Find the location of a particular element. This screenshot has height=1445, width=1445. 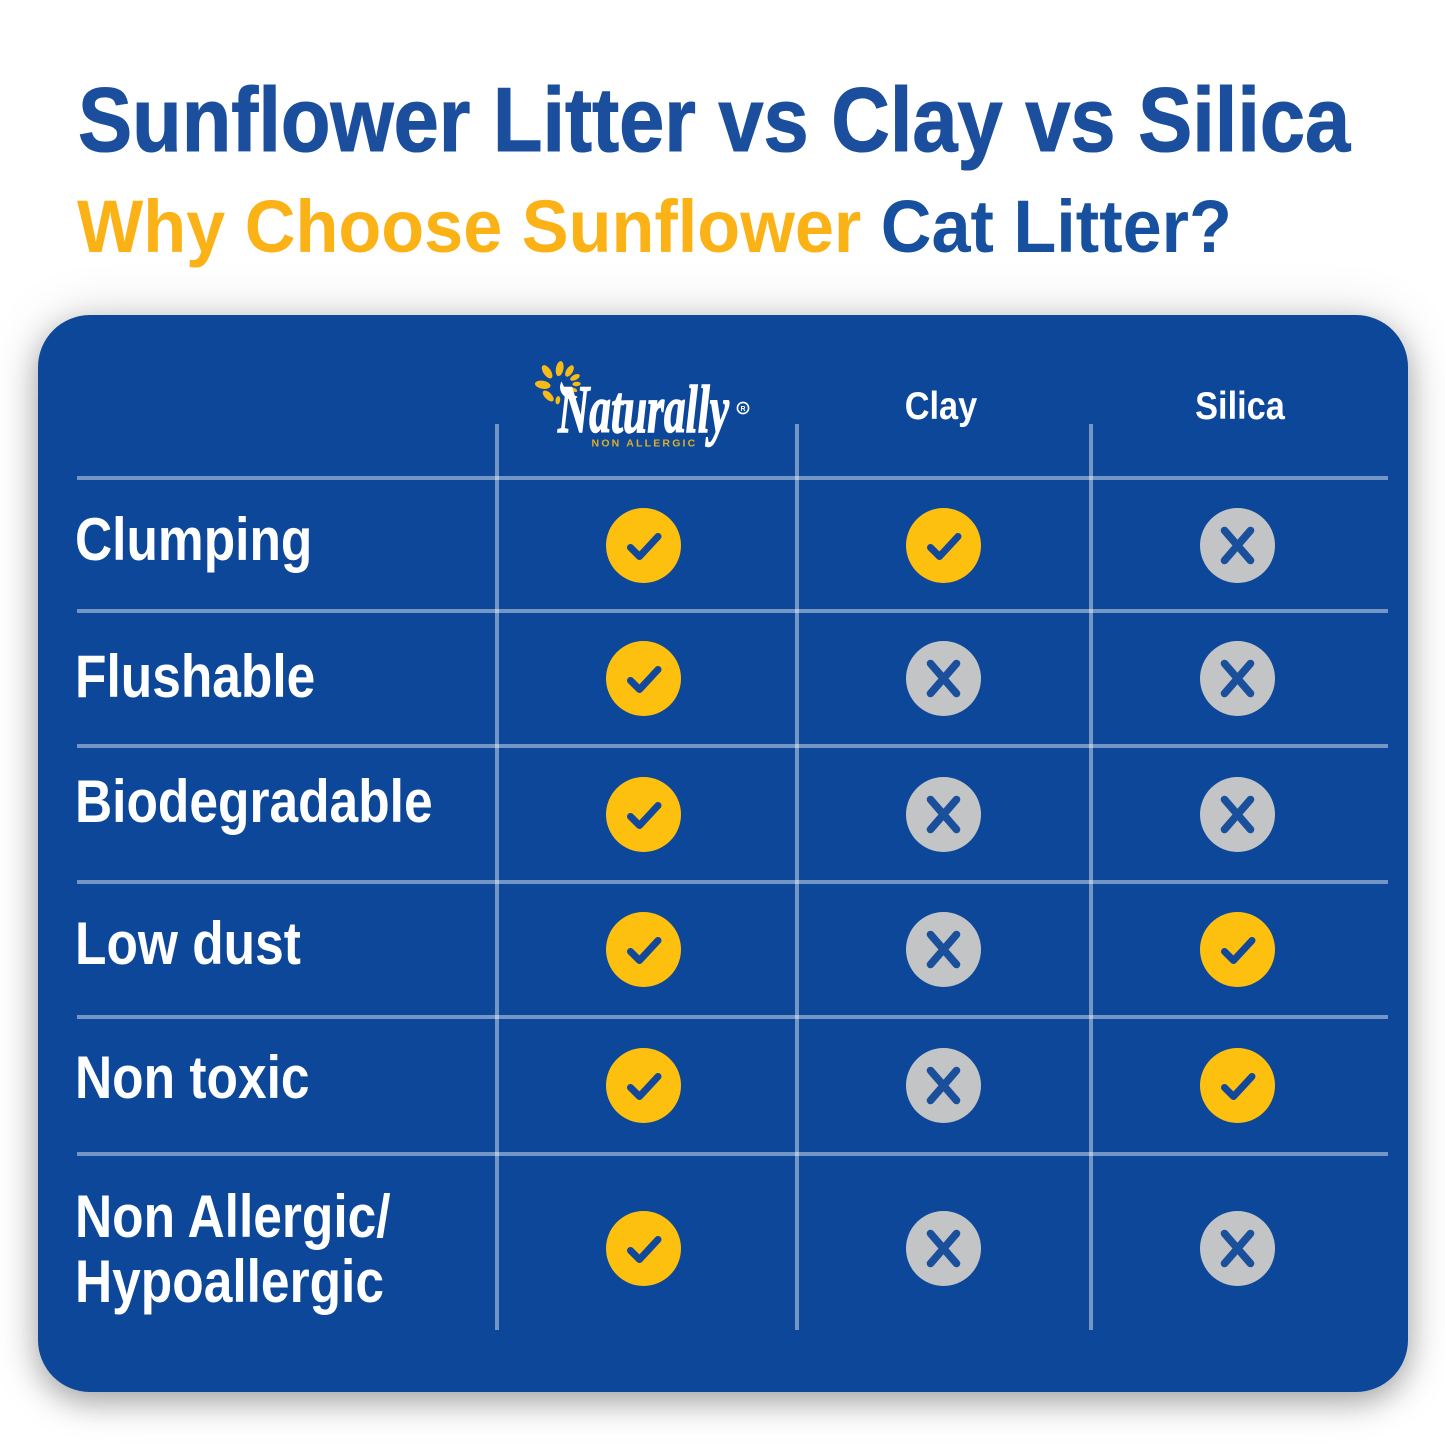

svg-text: NON ALLERGIC is located at coordinates (645, 444).